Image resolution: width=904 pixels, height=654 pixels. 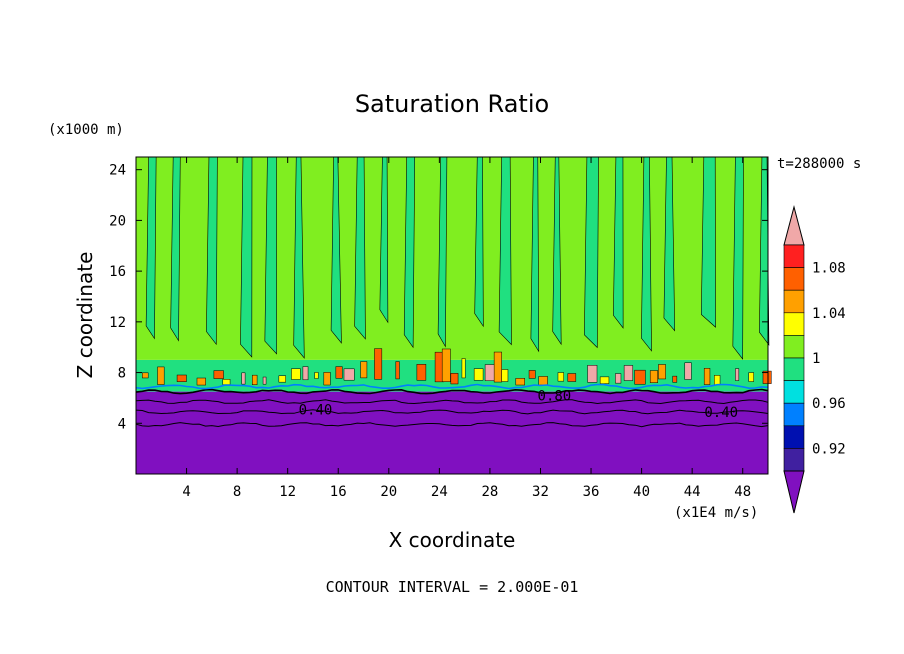 What do you see at coordinates (489, 492) in the screenshot?
I see `x-tick-label: 28` at bounding box center [489, 492].